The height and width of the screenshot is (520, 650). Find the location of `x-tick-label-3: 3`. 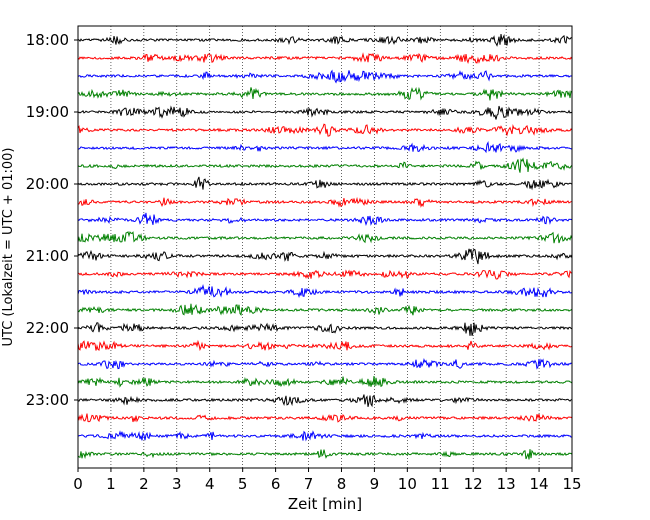

x-tick-label-3: 3 is located at coordinates (177, 484).